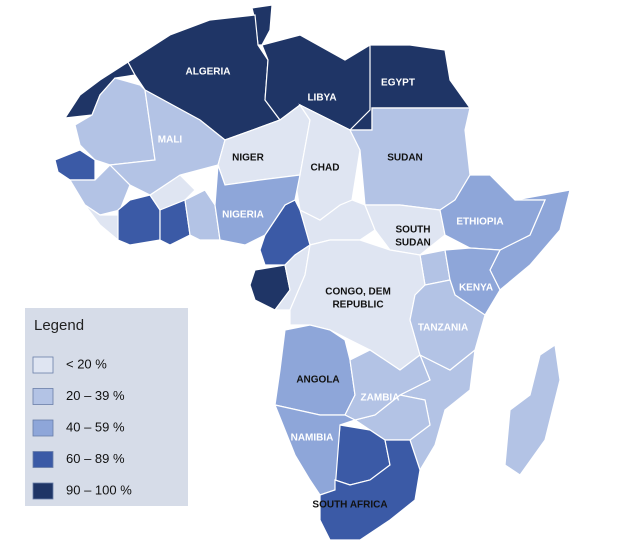 The image size is (624, 550). I want to click on legend-box, so click(106, 407).